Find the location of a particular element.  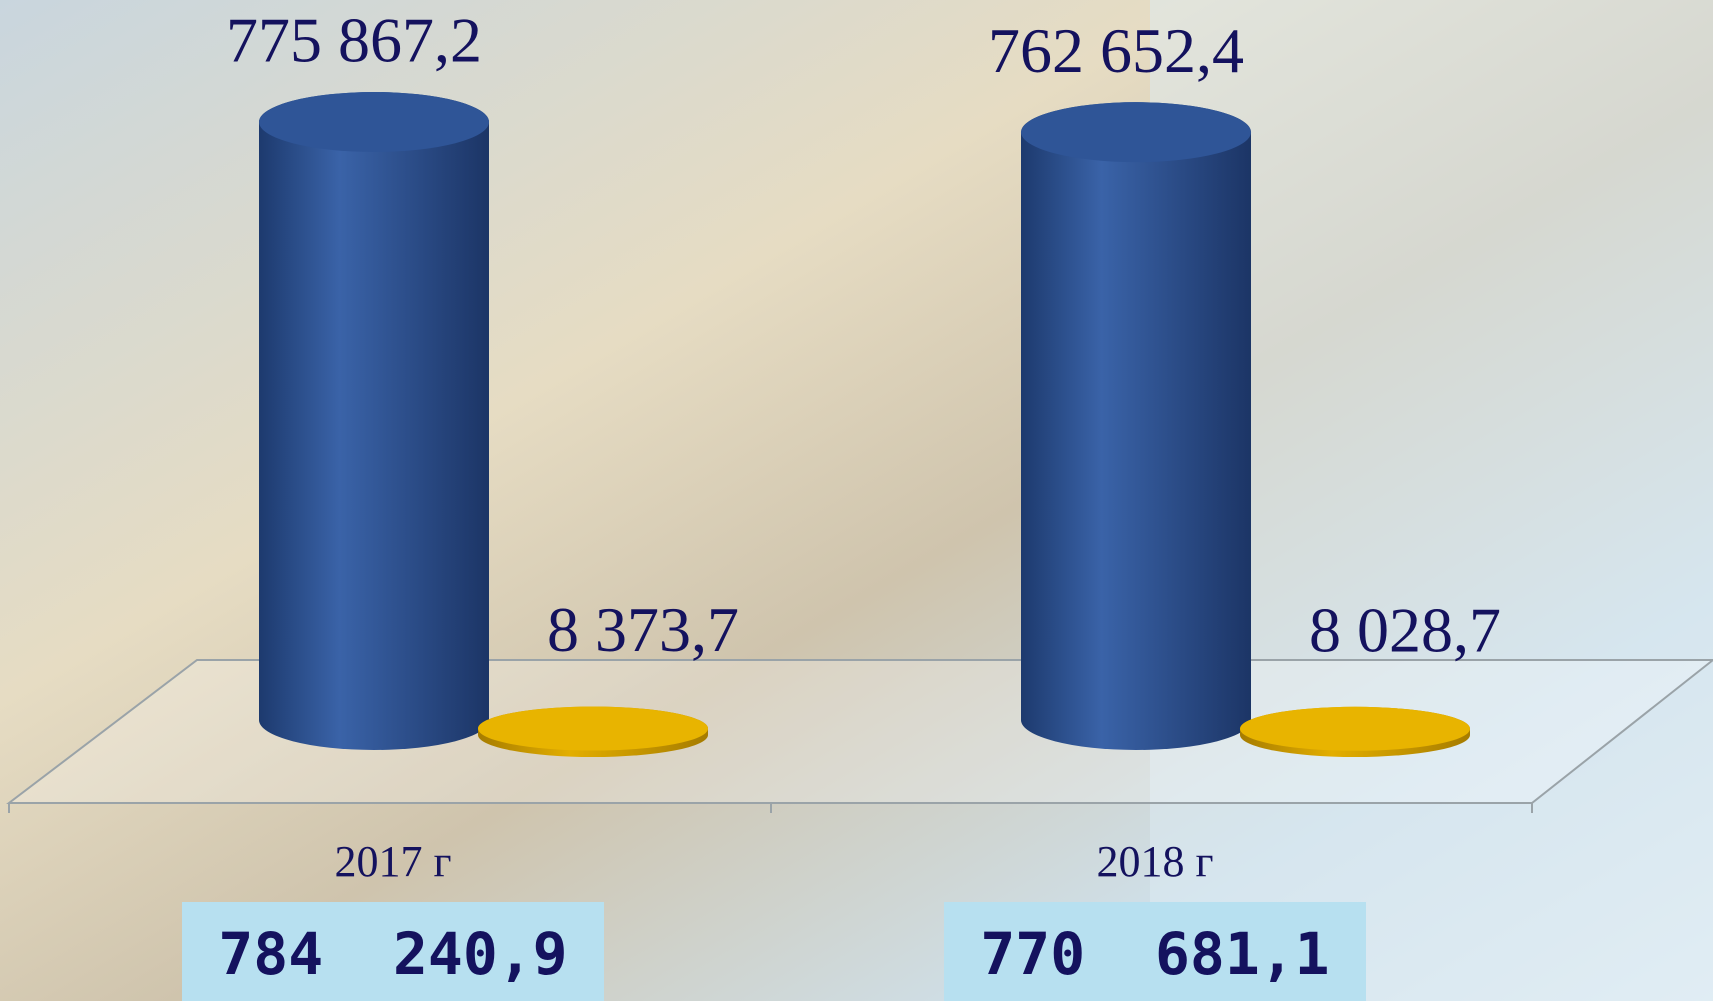

value-label: 762 652,4 is located at coordinates (1116, 50).